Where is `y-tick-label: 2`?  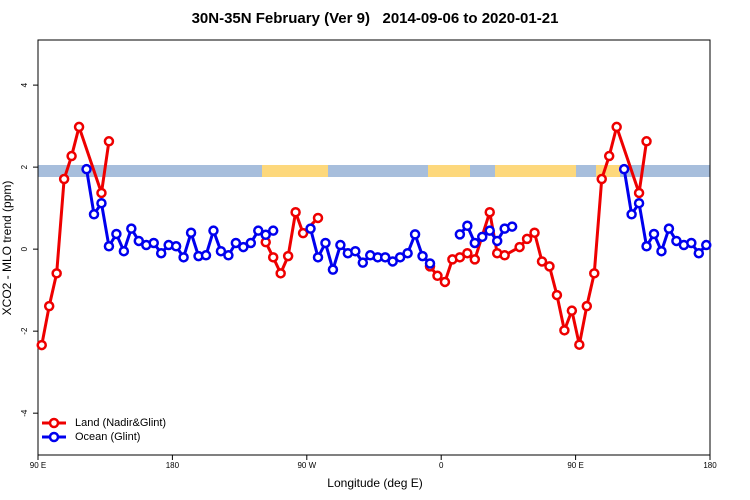
y-tick-label: 2 is located at coordinates (24, 166).